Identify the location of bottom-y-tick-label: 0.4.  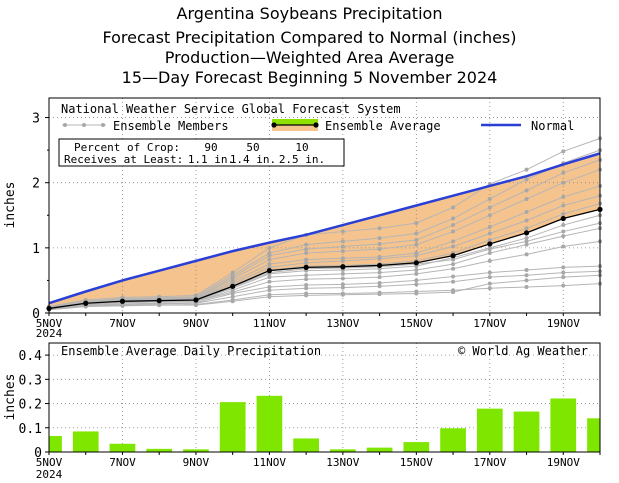
(31, 356).